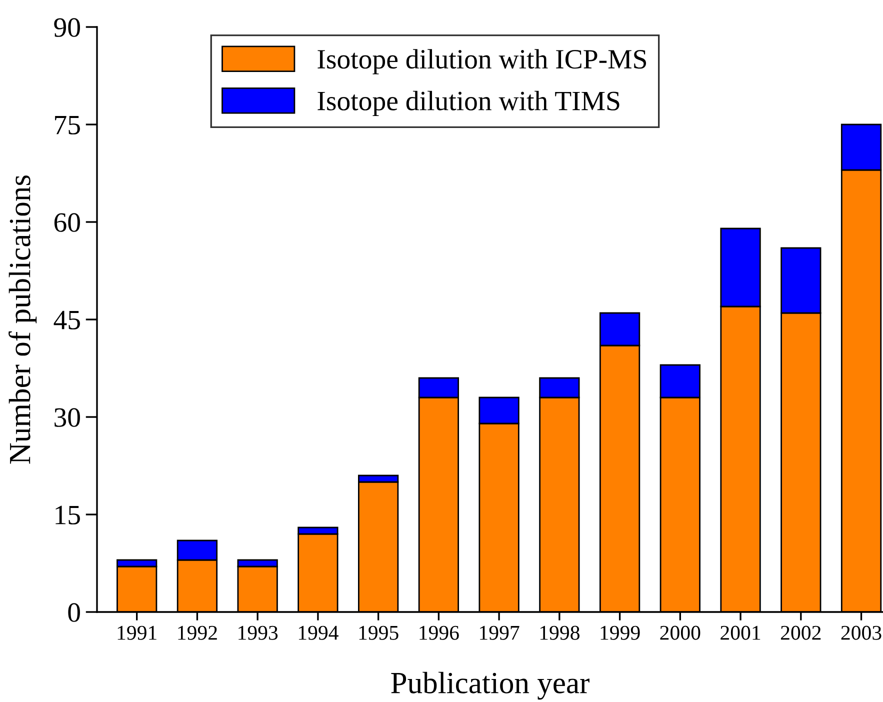 The image size is (883, 702). I want to click on x-tick-label: 1991, so click(137, 633).